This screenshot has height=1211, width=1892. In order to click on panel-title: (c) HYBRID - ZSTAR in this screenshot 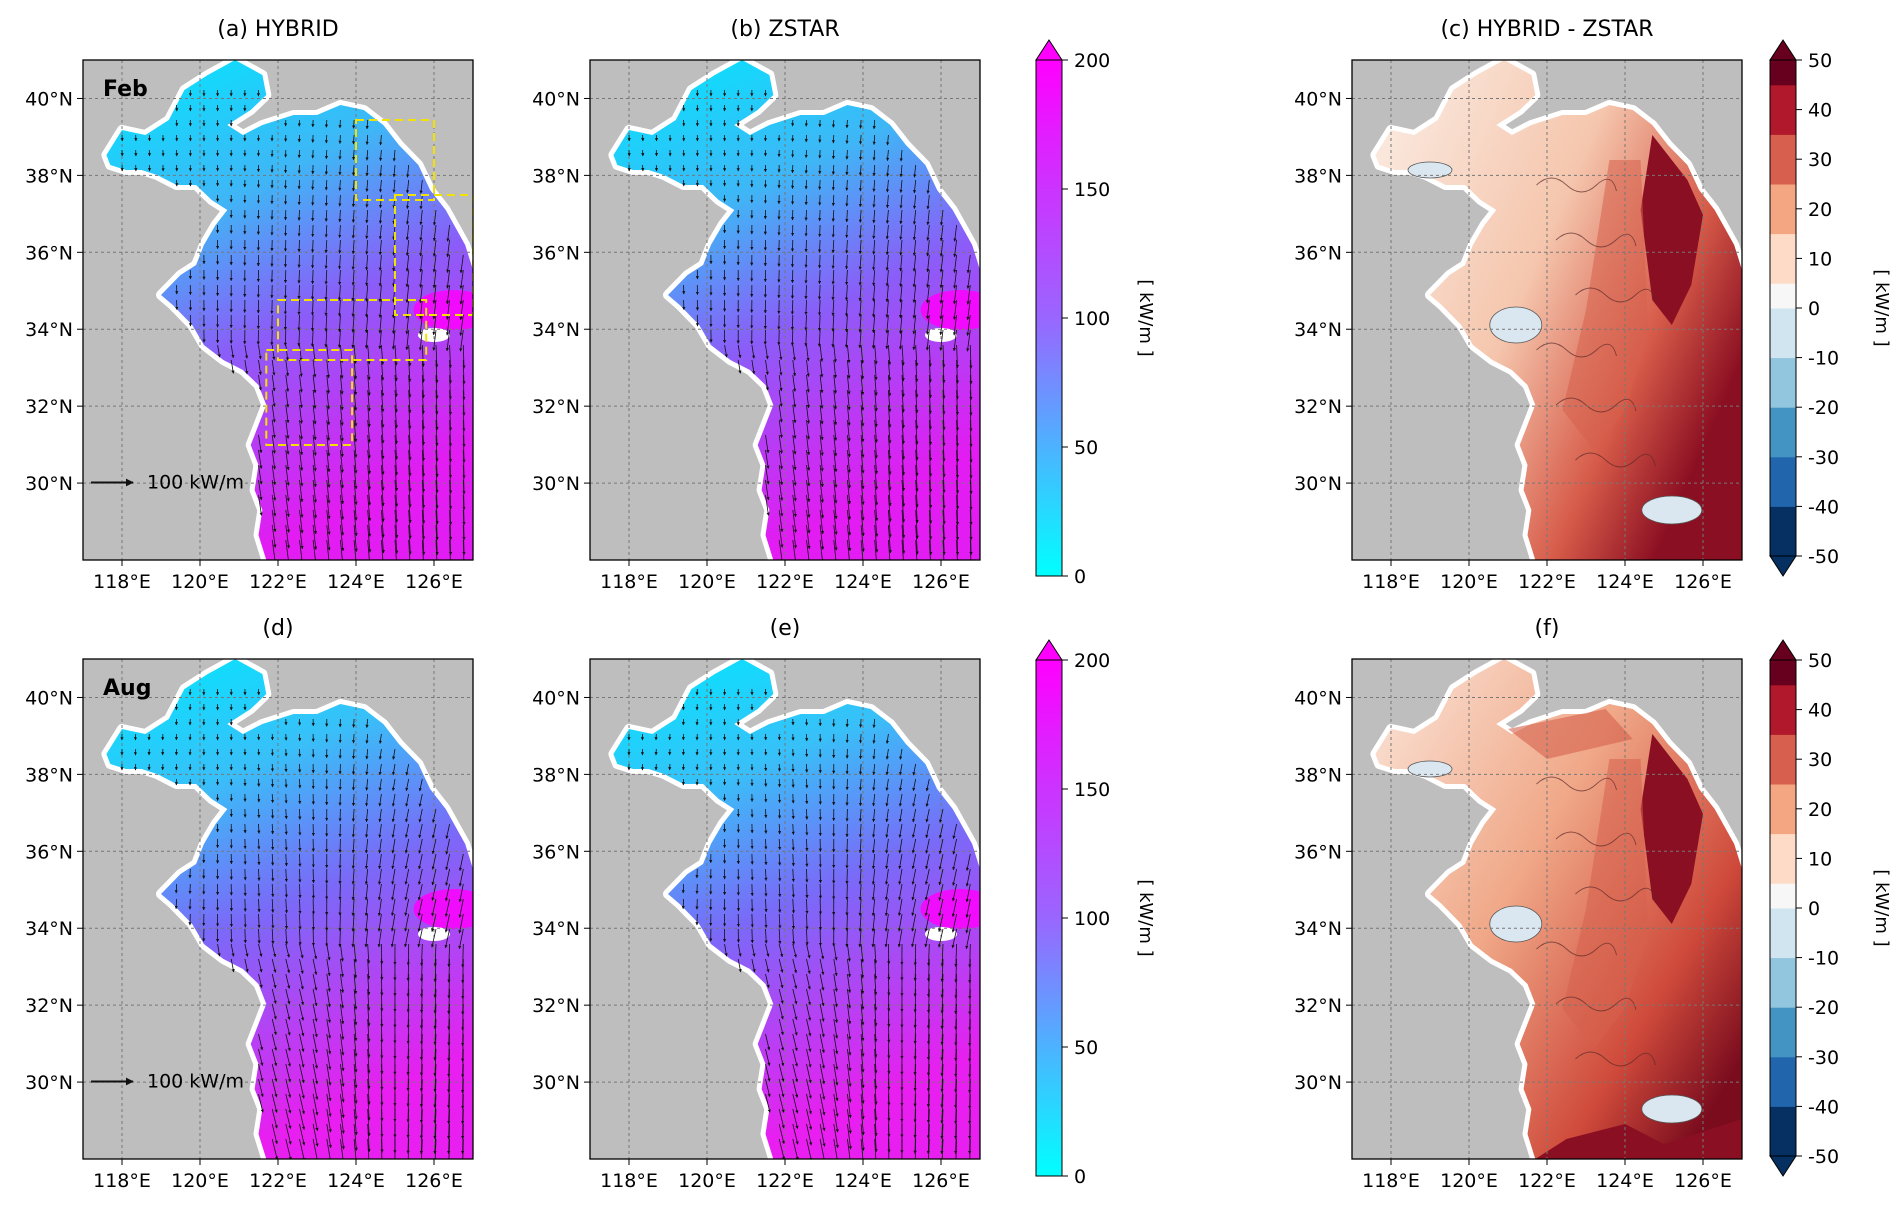, I will do `click(1546, 29)`.